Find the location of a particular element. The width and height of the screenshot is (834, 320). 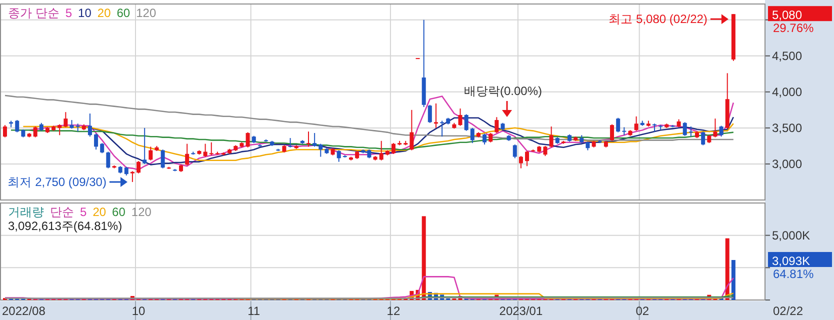

annotation: 최저 2,750 (09/30) is located at coordinates (57, 181).